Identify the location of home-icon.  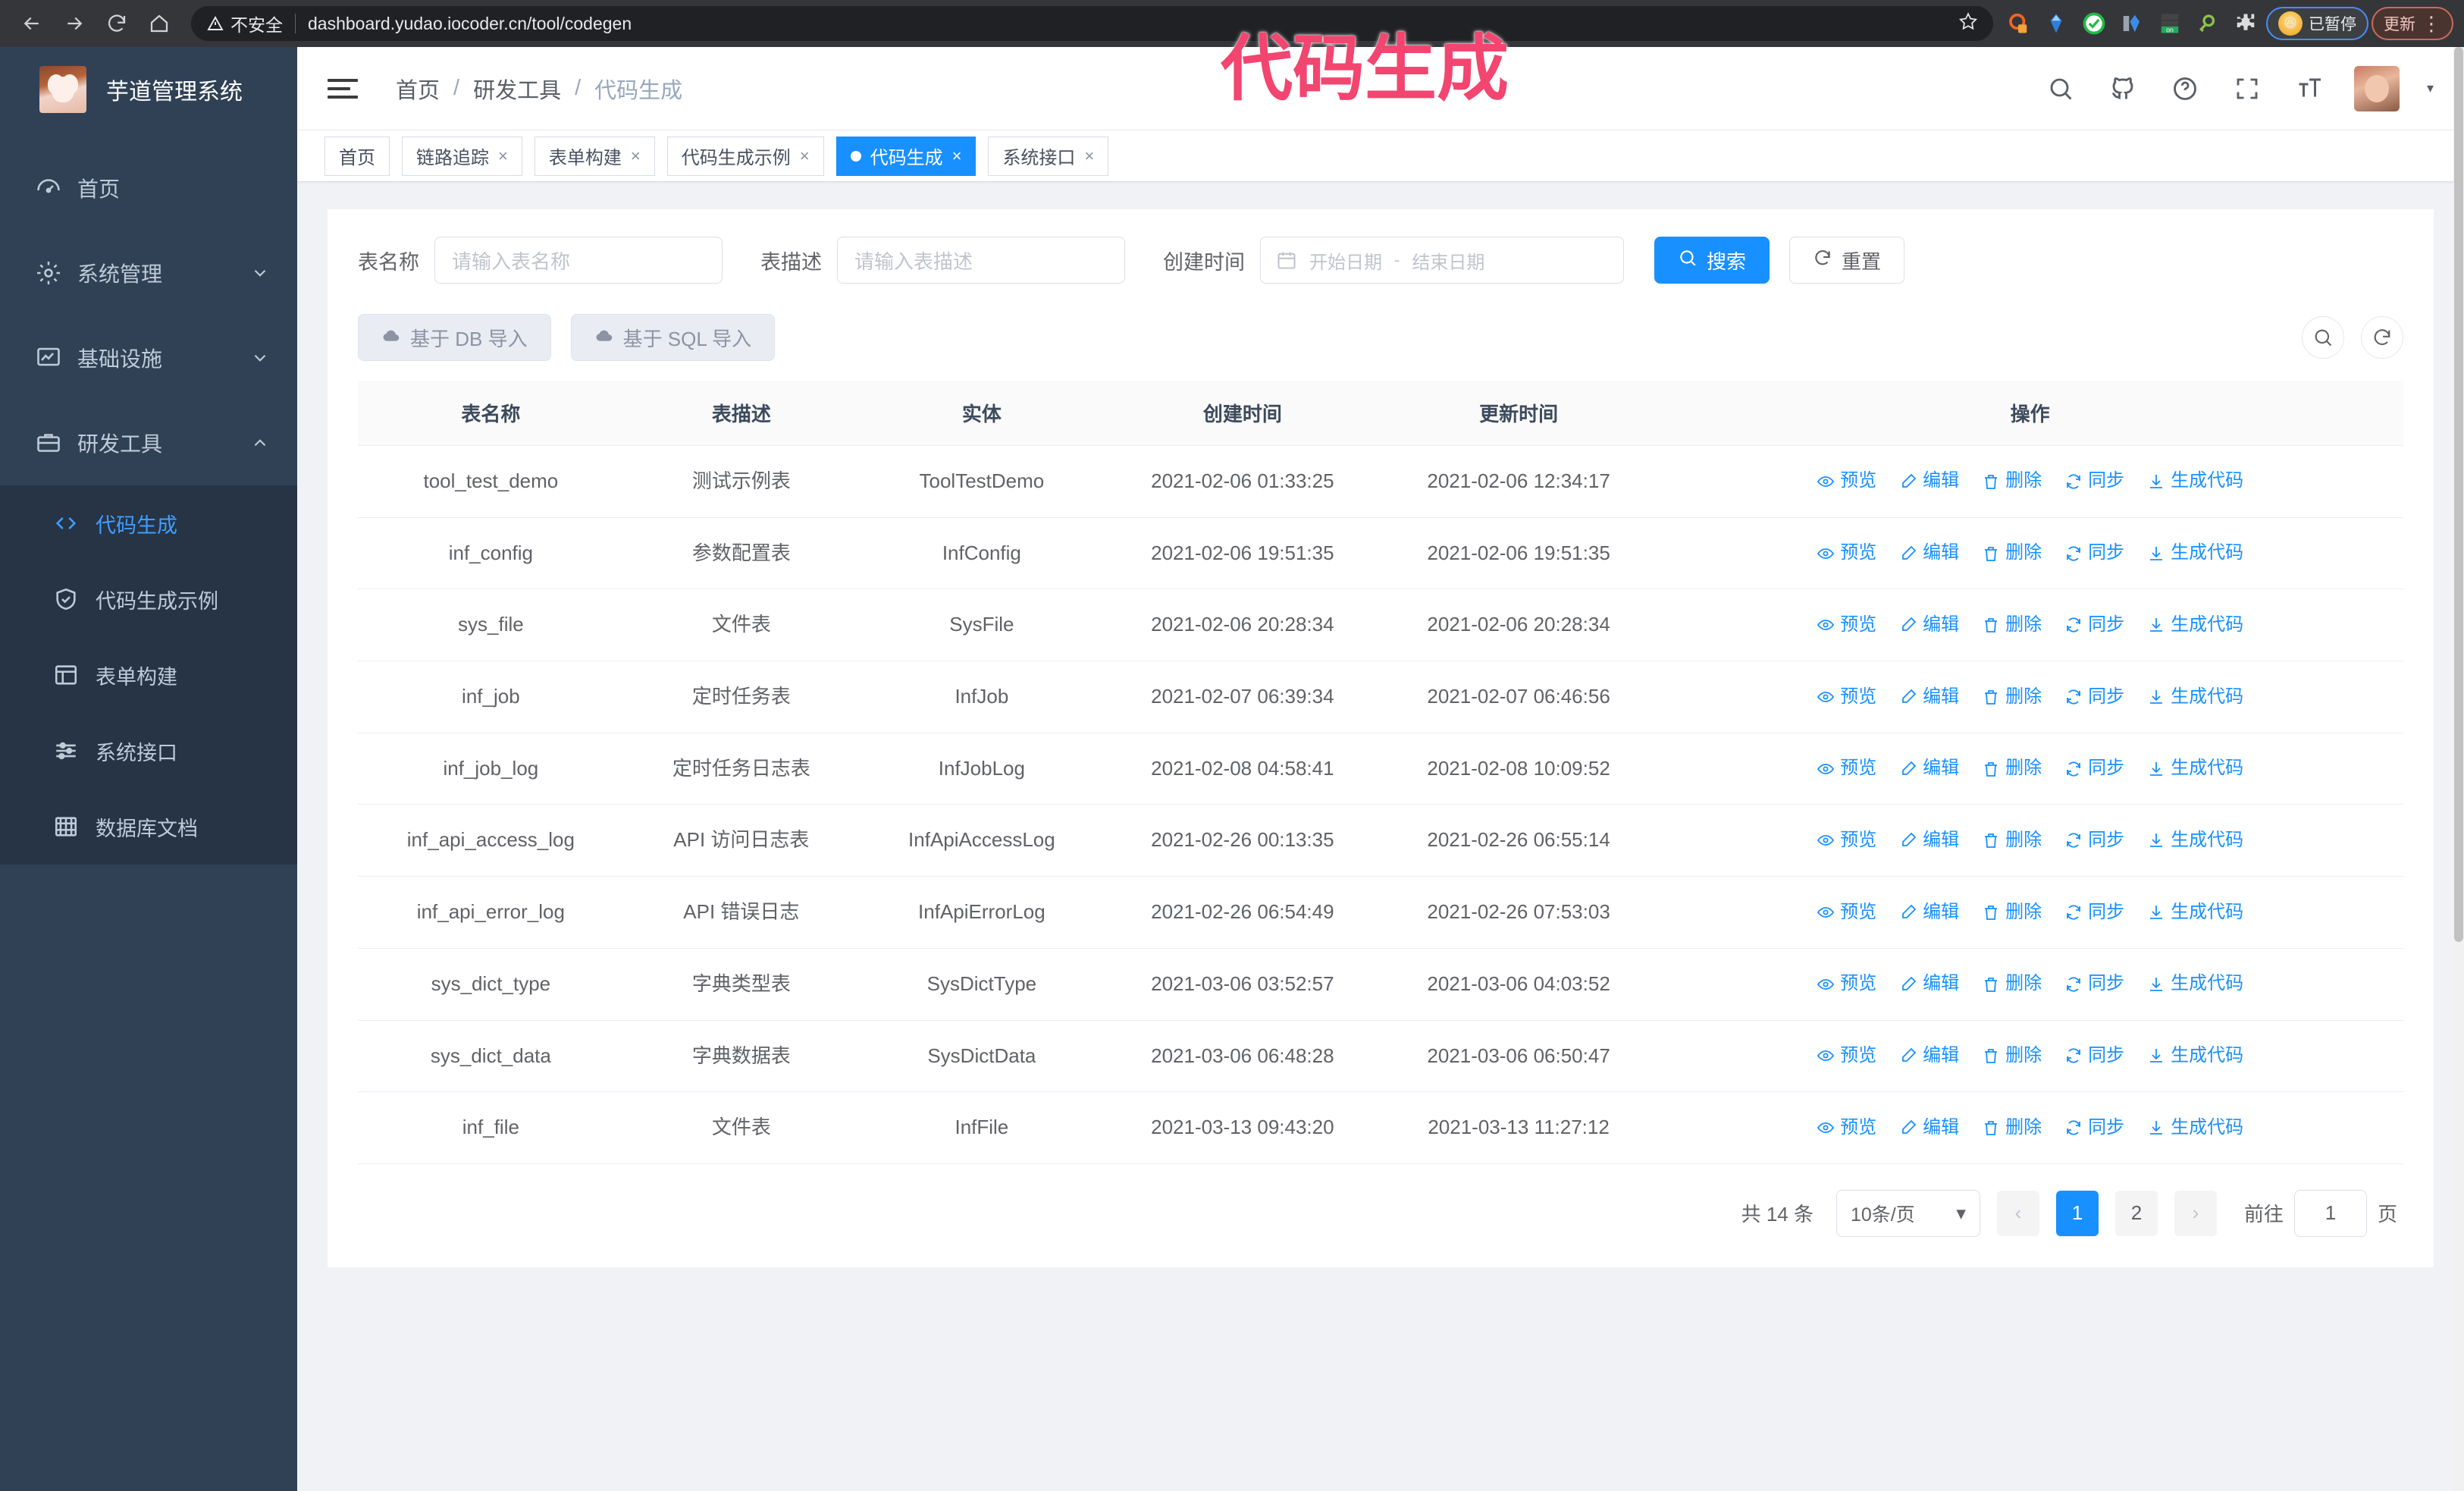
(159, 23).